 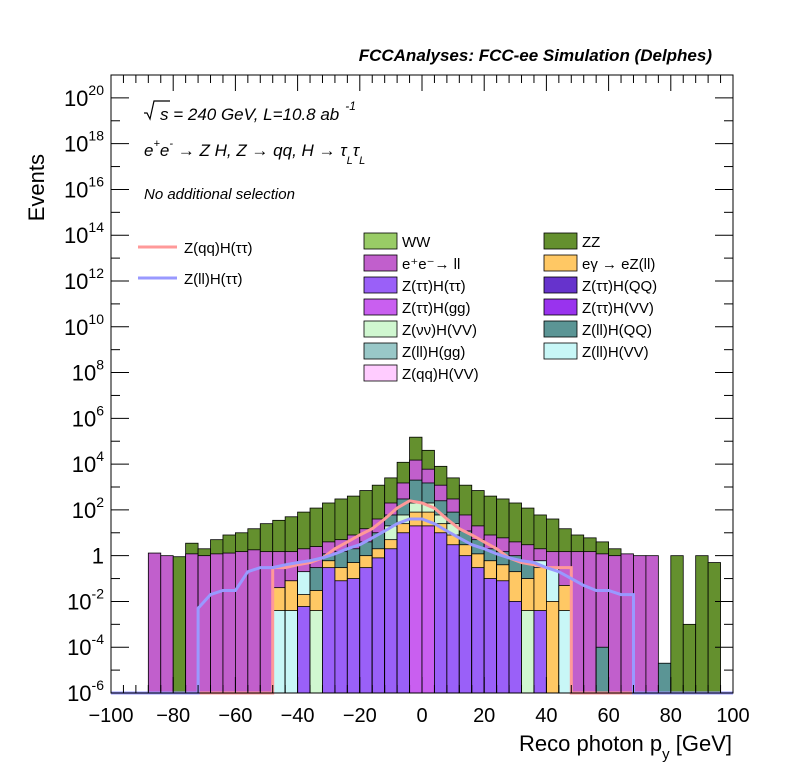 What do you see at coordinates (96, 273) in the screenshot?
I see `y-tick-label-exponent: 12` at bounding box center [96, 273].